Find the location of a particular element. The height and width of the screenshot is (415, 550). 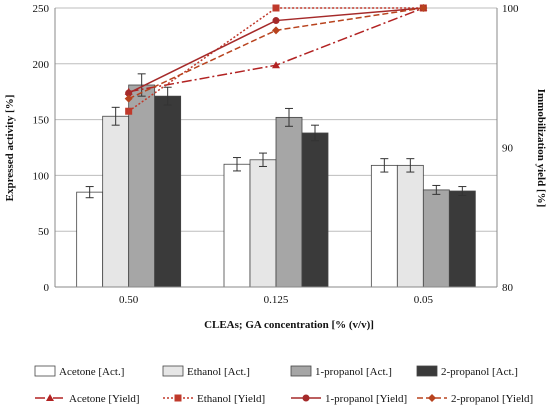

y2-axis-title: Immobilization yield [%] is located at coordinates (541, 148).